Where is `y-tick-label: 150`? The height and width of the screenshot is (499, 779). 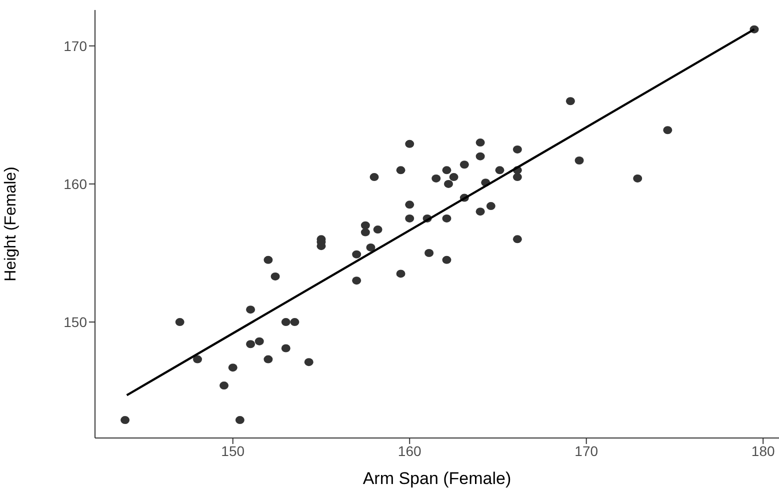
y-tick-label: 150 is located at coordinates (76, 322).